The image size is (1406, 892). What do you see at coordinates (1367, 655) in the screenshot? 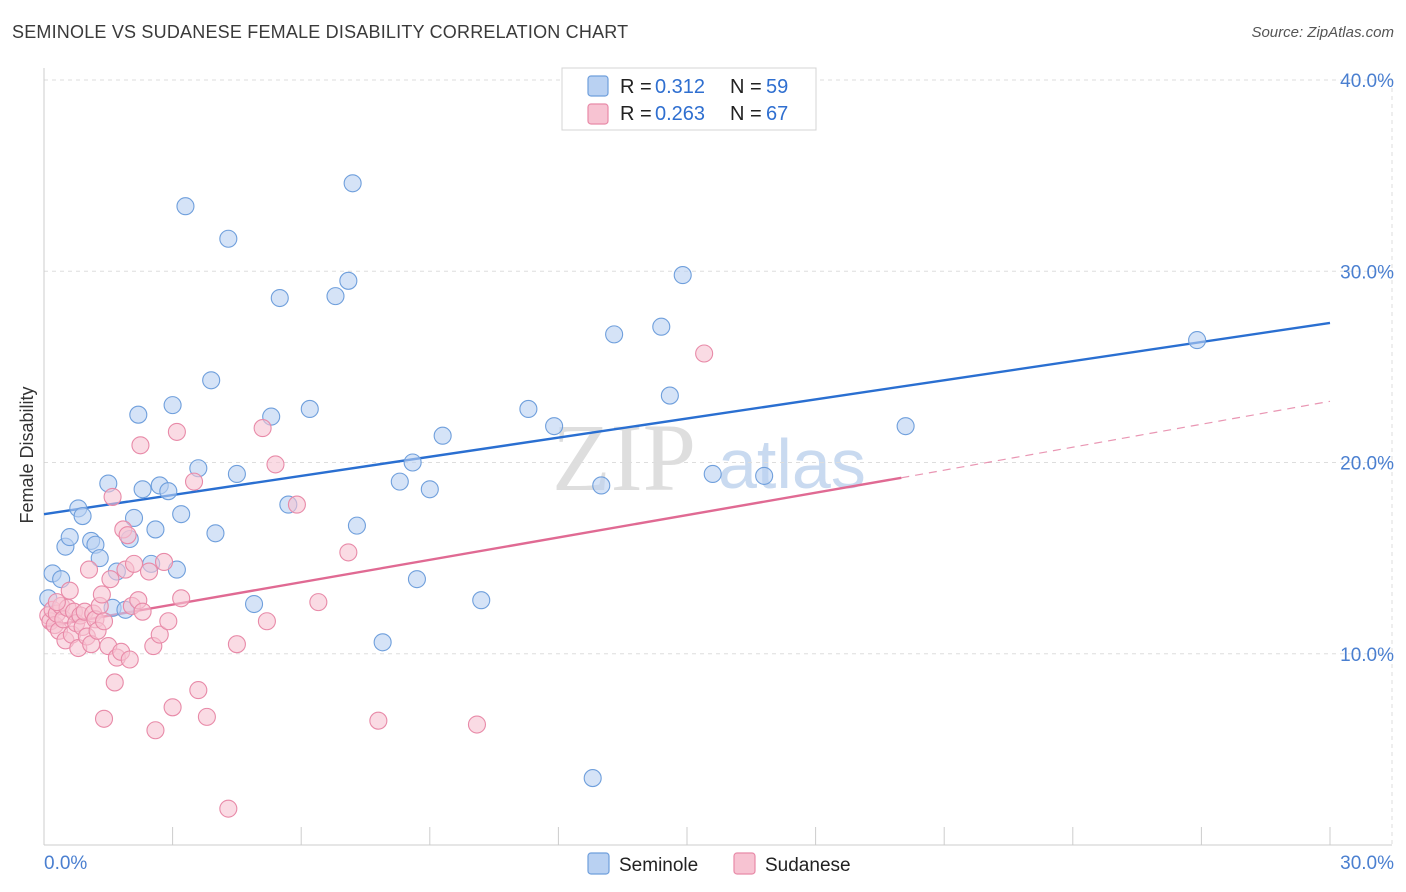
I see `y-tick-label-0: 10.0%` at bounding box center [1367, 655].